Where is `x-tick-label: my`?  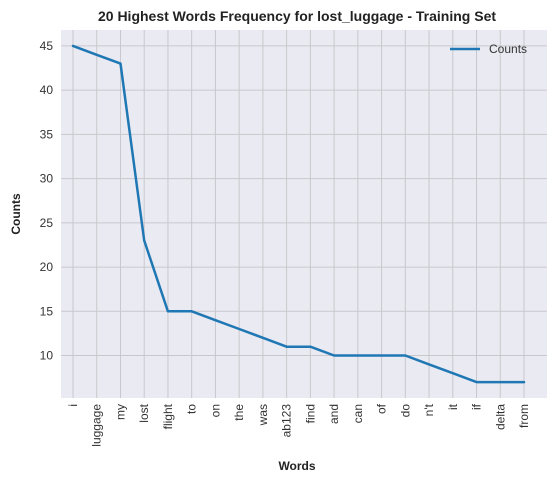 x-tick-label: my is located at coordinates (120, 412).